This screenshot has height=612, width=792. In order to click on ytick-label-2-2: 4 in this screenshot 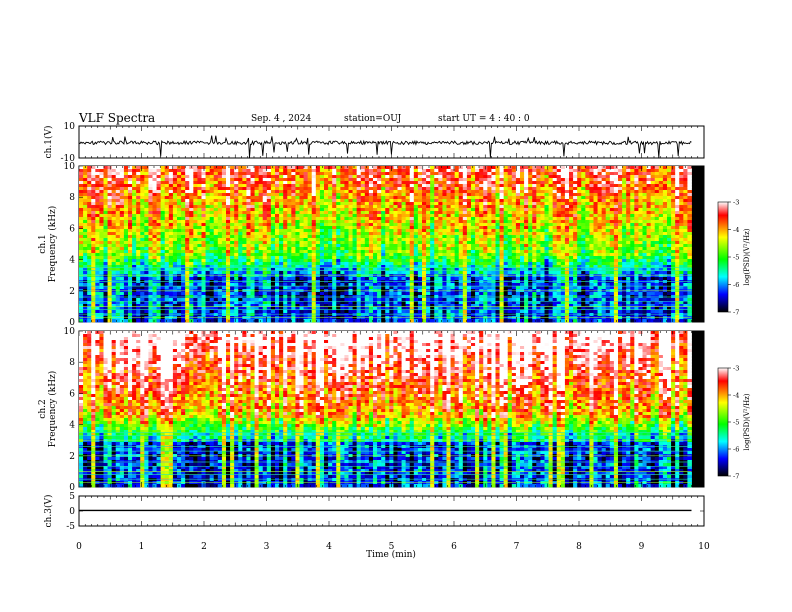, I will do `click(72, 426)`.